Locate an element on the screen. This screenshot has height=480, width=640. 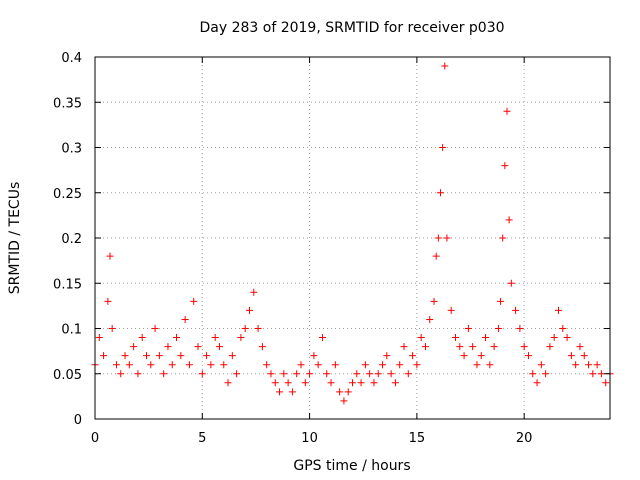
y-tick-label: 0.25 is located at coordinates (67, 194).